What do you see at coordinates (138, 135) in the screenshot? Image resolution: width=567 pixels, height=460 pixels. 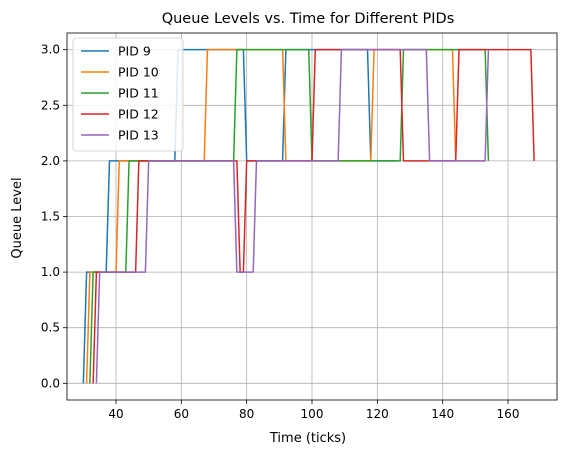 I see `legend-label: PID 13` at bounding box center [138, 135].